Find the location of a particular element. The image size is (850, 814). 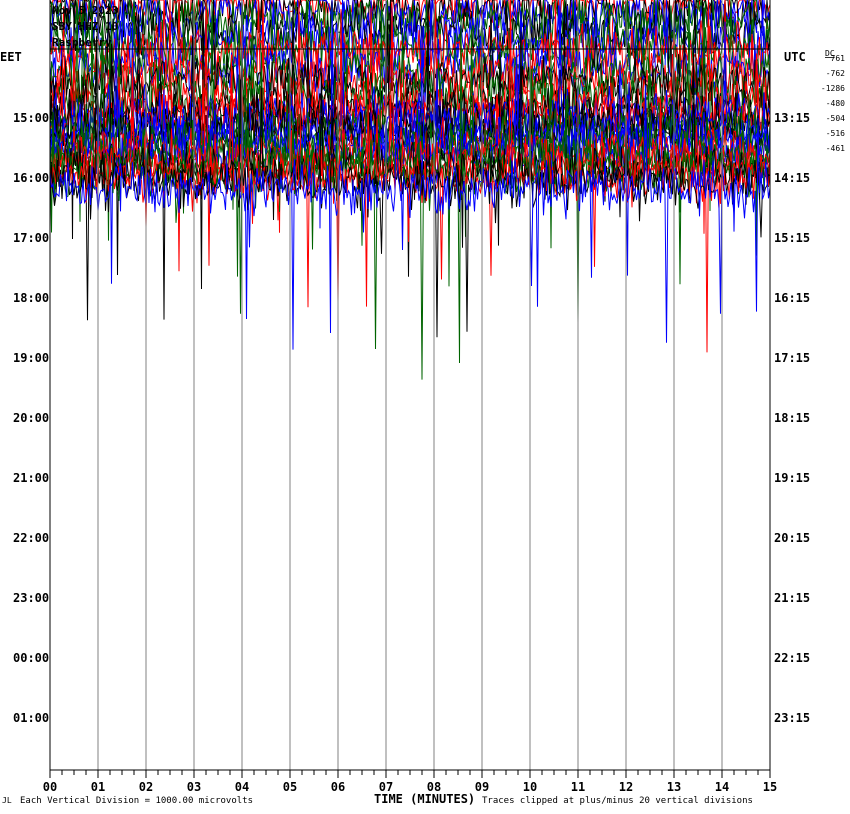

dc-offset-label: -1286 is located at coordinates (833, 88).